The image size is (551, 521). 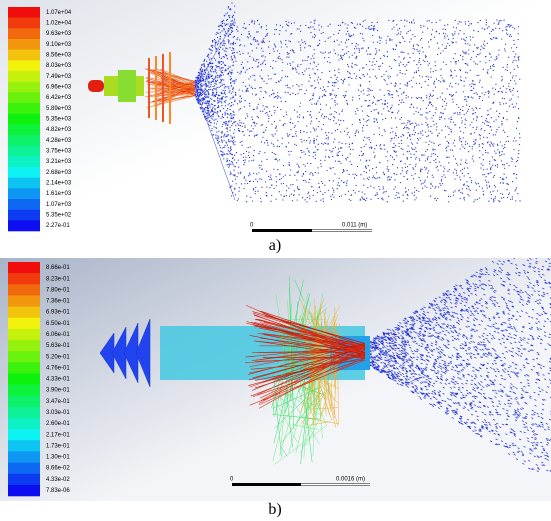 I want to click on colorbar-cell, so click(x=24, y=108).